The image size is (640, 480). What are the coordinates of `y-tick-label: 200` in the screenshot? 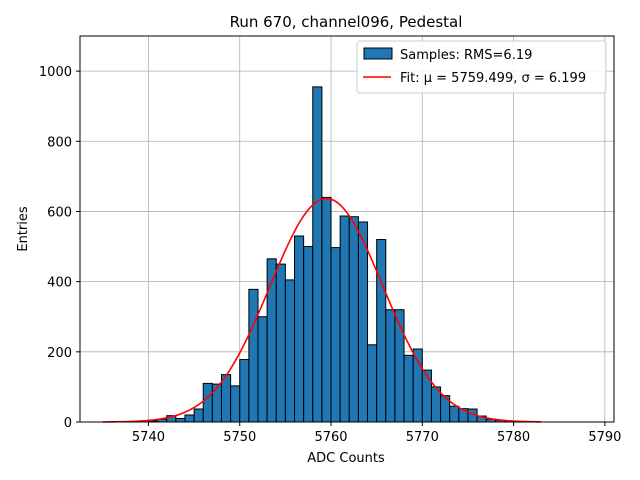 It's located at (59, 353).